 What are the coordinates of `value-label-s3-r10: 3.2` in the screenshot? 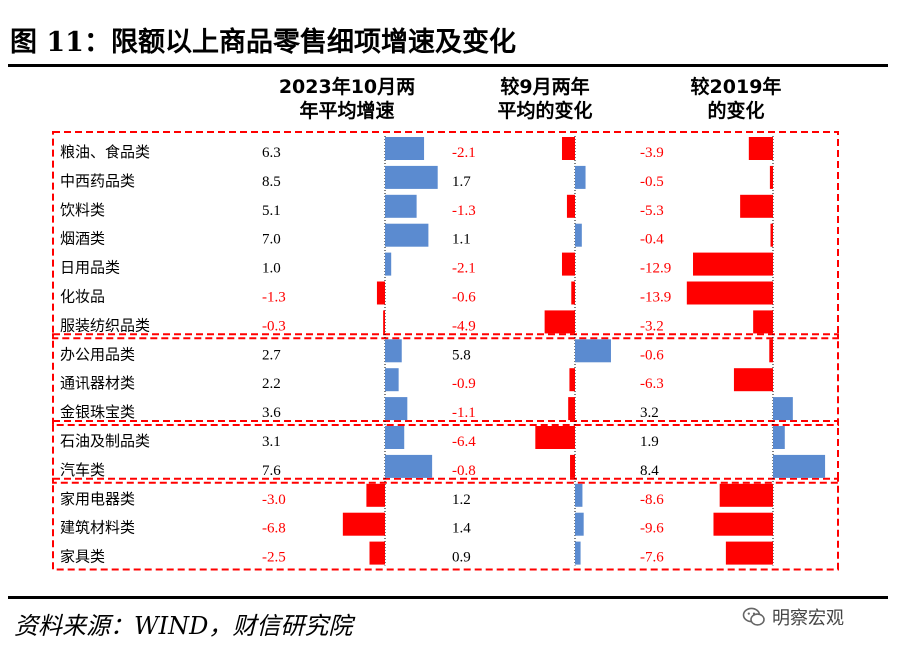 It's located at (649, 413).